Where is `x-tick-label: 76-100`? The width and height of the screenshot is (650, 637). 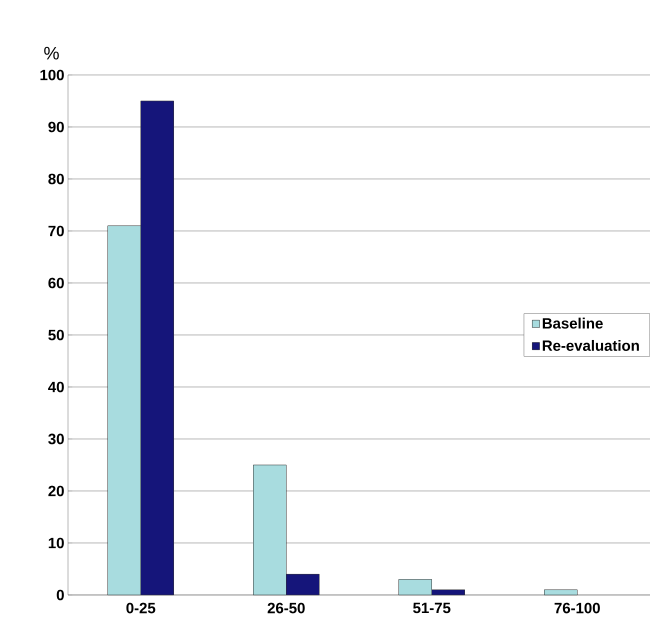
x-tick-label: 76-100 is located at coordinates (577, 608).